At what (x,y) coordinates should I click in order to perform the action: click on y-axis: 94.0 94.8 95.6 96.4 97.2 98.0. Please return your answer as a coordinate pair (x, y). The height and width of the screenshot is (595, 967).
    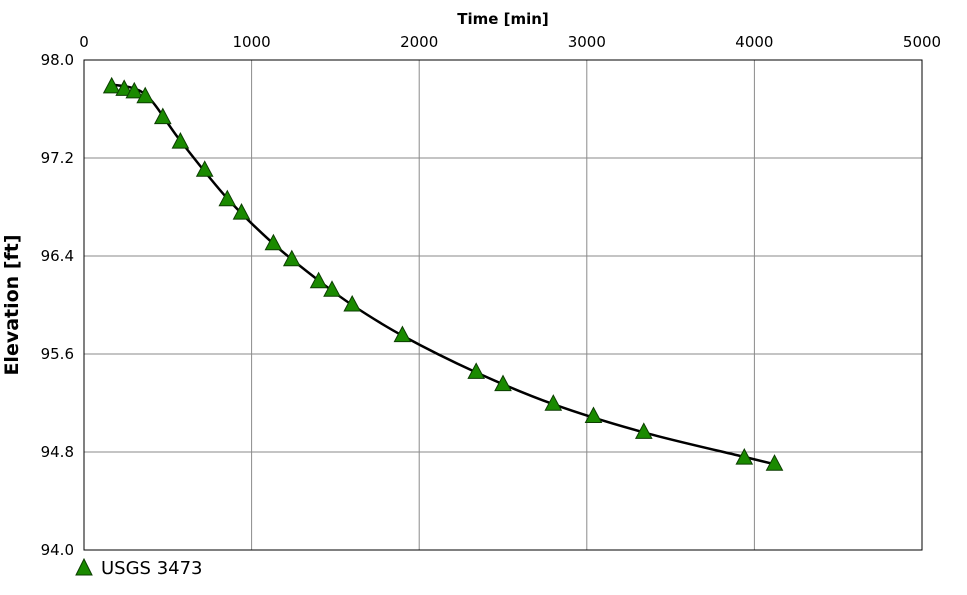
    Looking at the image, I should click on (57, 305).